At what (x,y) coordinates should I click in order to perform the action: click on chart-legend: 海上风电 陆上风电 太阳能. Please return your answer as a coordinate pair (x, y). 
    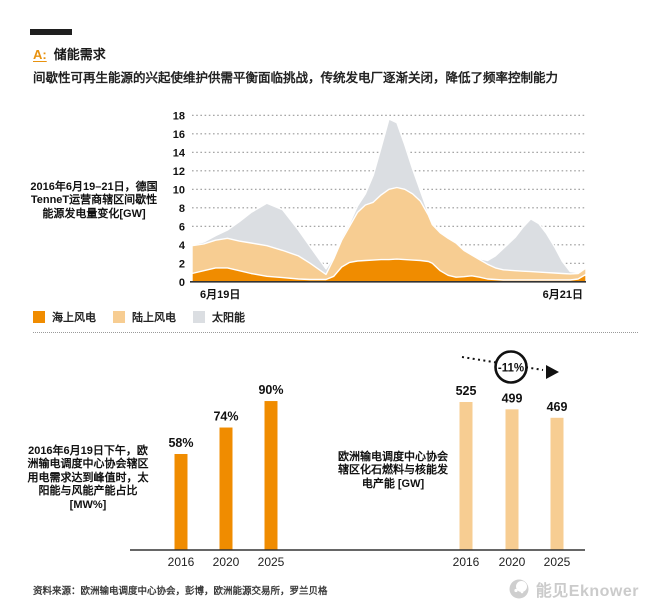
    Looking at the image, I should click on (139, 317).